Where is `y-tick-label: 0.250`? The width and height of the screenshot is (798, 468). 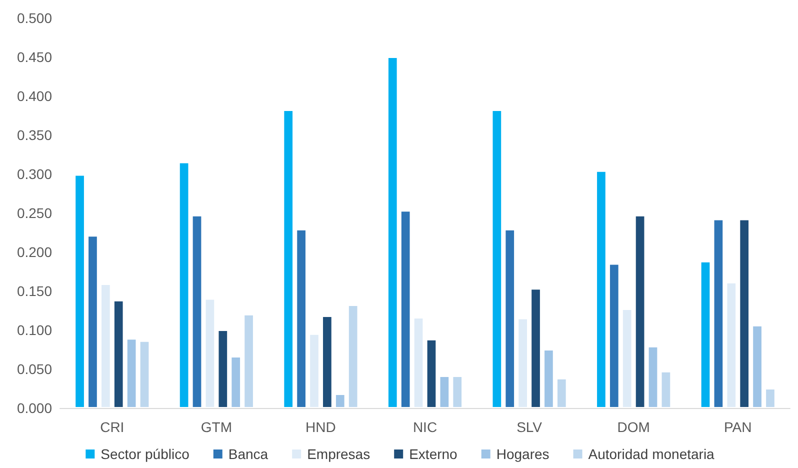 y-tick-label: 0.250 is located at coordinates (34, 213).